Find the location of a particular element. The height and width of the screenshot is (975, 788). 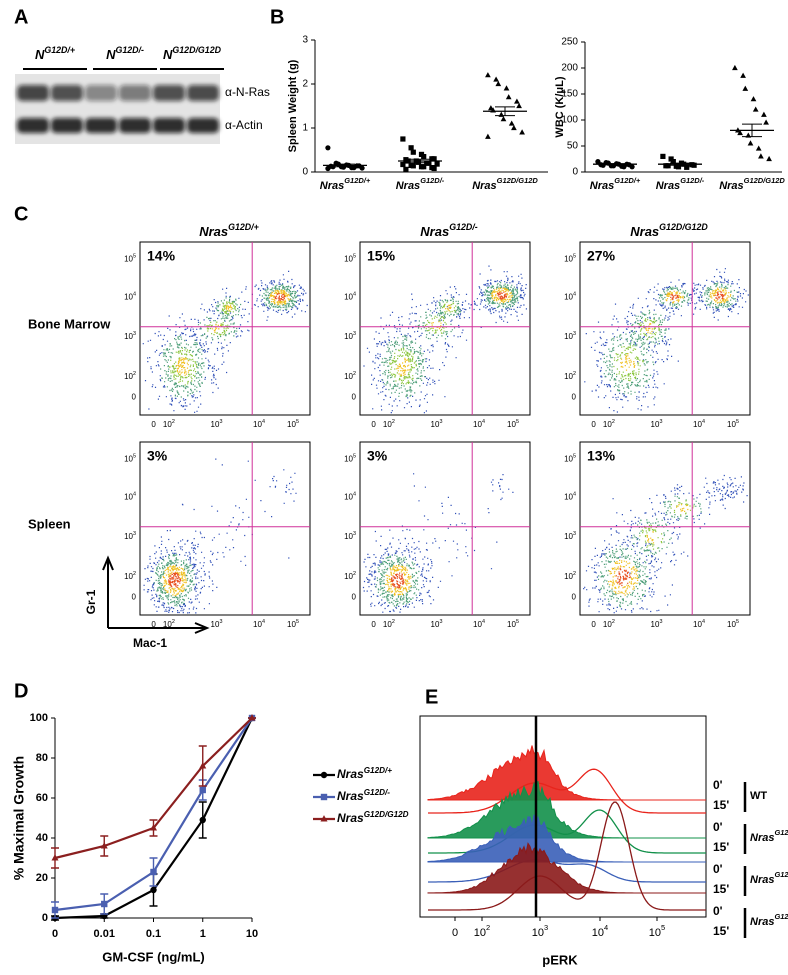

y-tick-label: 250 is located at coordinates (569, 42).